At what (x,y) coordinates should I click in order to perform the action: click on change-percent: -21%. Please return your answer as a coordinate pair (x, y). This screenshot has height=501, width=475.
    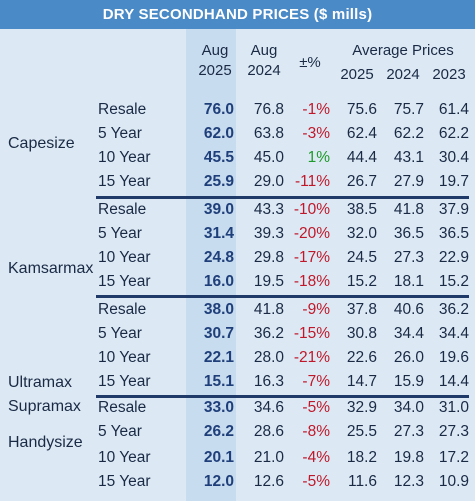
    Looking at the image, I should click on (311, 357).